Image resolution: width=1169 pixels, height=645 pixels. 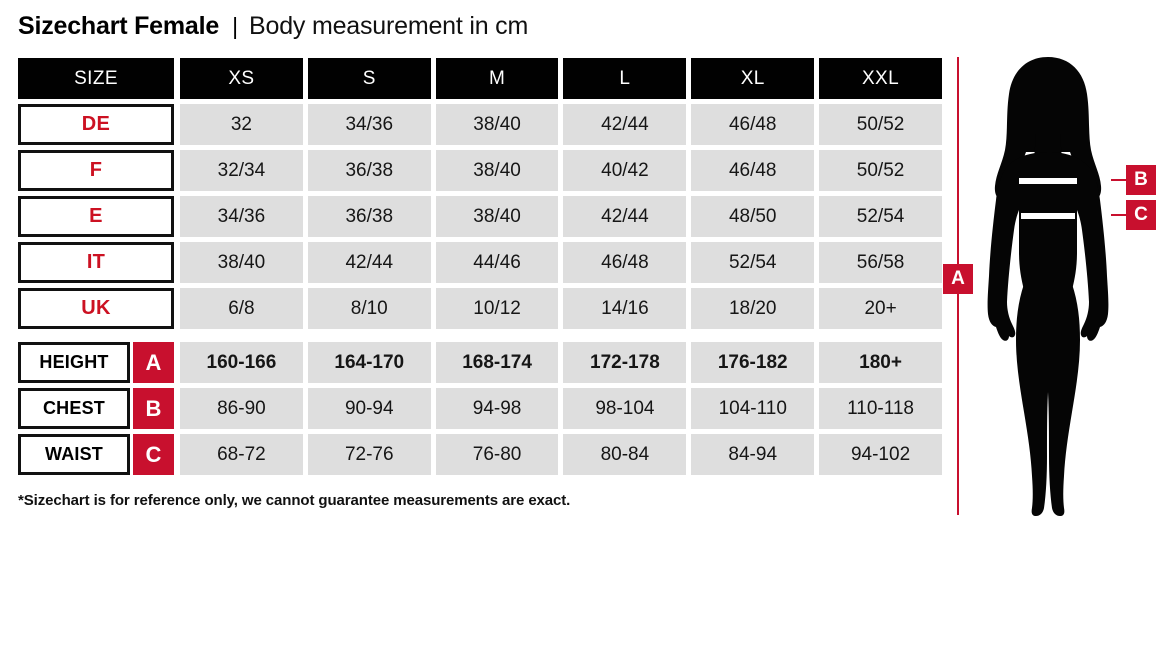 I want to click on row-label-it: IT, so click(x=96, y=262).